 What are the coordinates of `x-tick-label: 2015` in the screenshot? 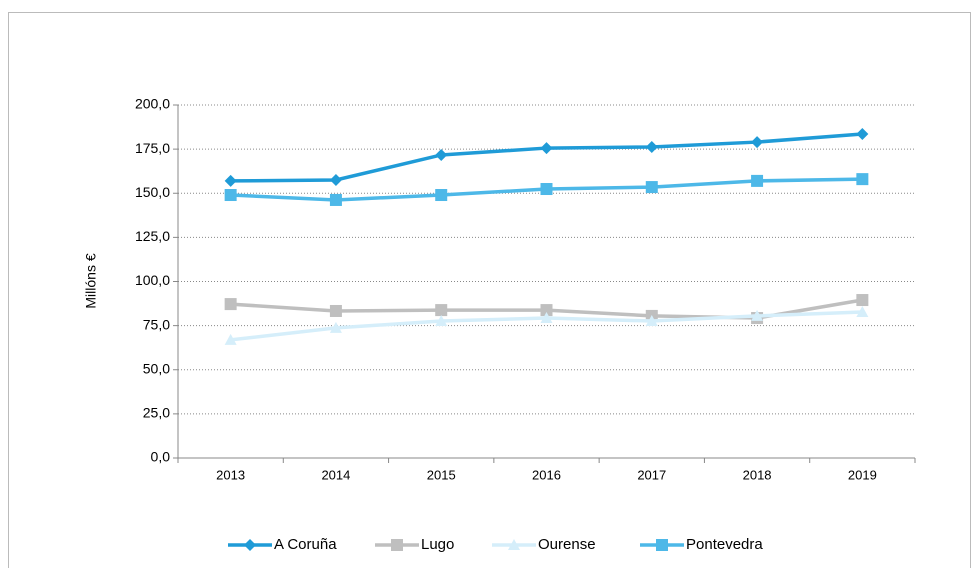 It's located at (441, 474).